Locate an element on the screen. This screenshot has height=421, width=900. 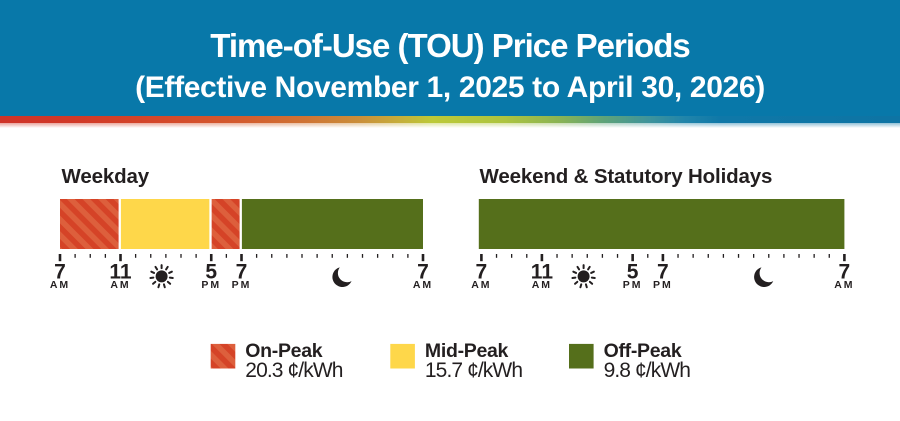
svg-text: Mid-Peak is located at coordinates (467, 351).